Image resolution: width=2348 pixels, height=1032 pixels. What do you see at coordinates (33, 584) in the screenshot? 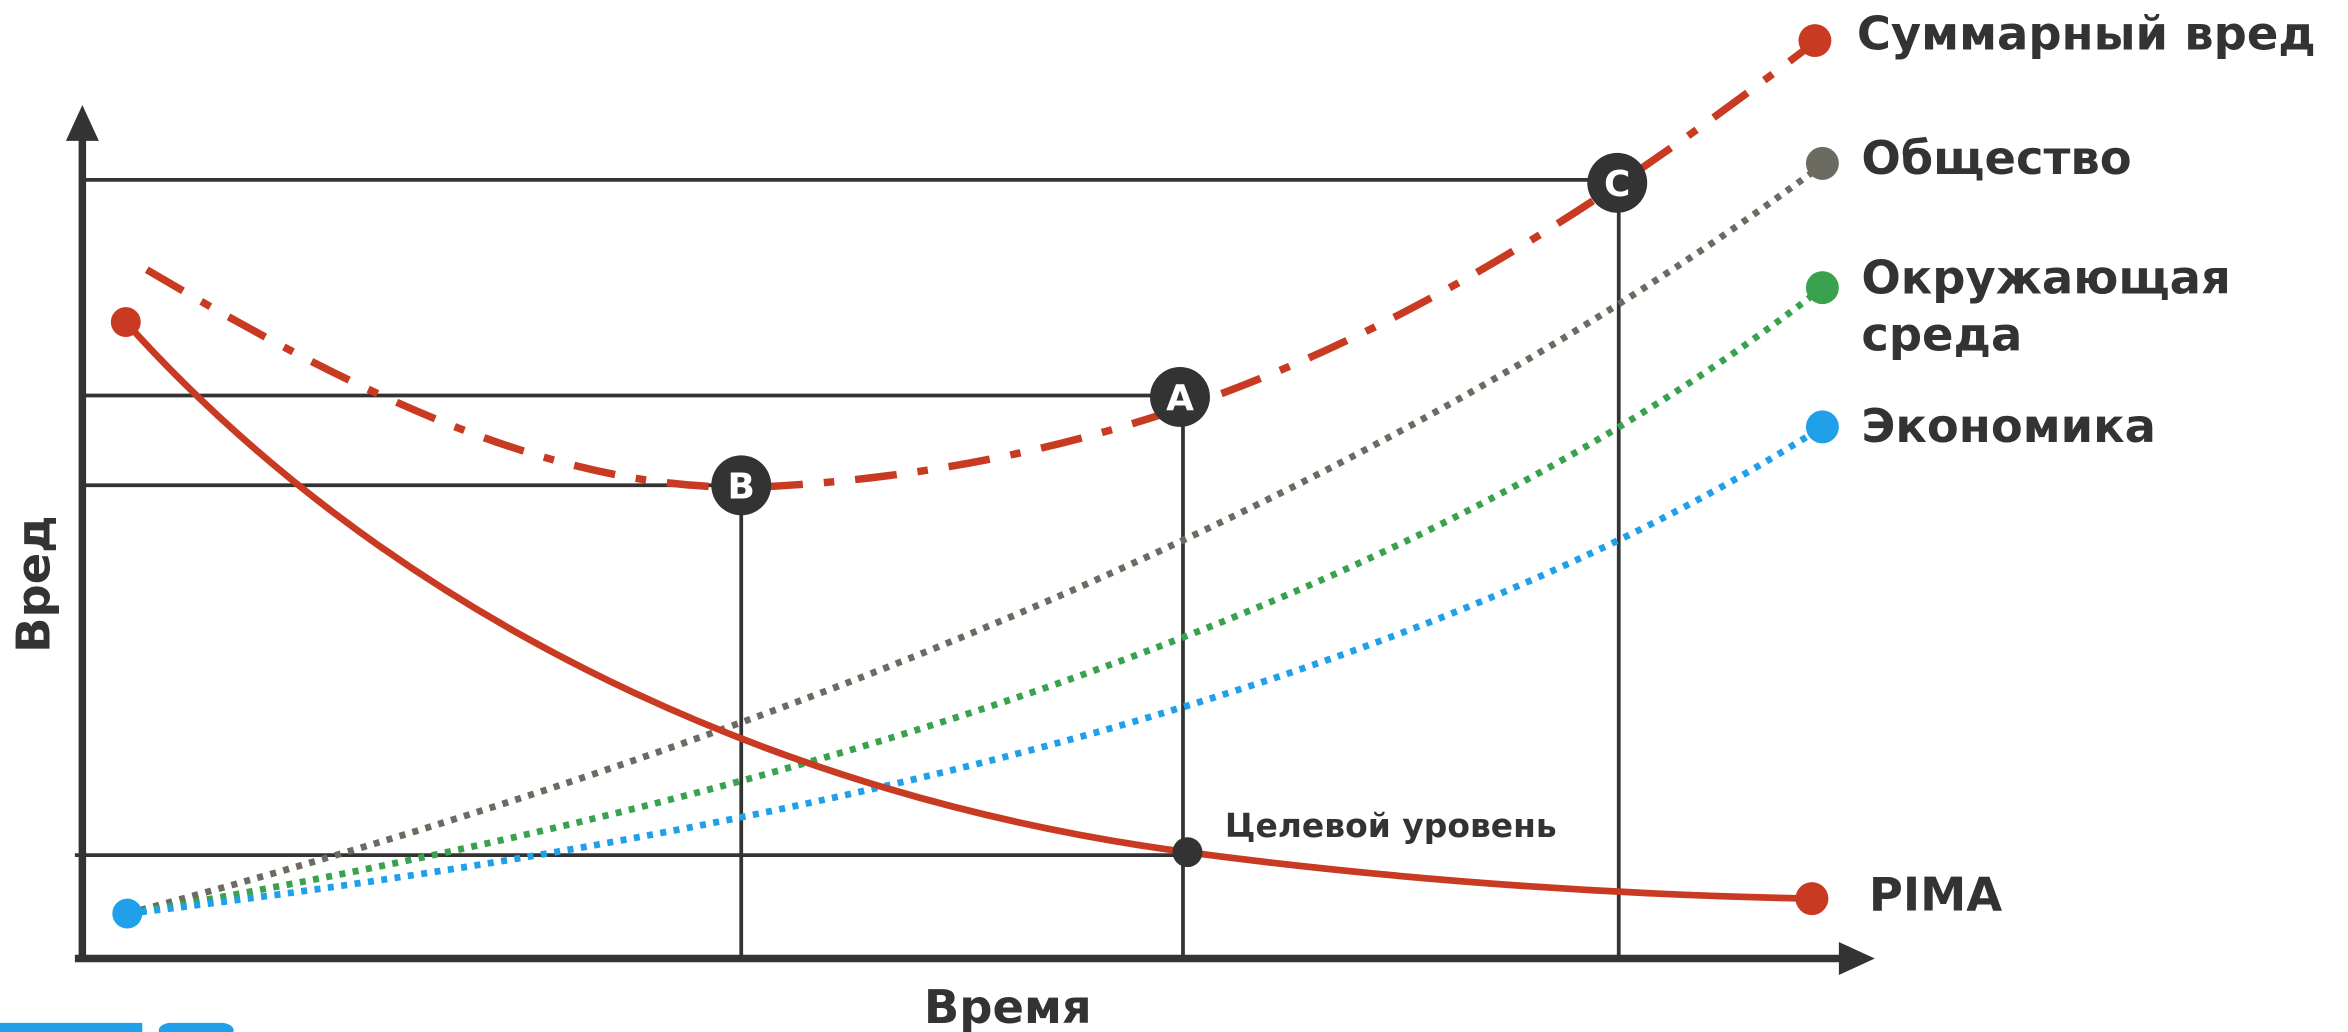
I see `y-axis-label: Вред` at bounding box center [33, 584].